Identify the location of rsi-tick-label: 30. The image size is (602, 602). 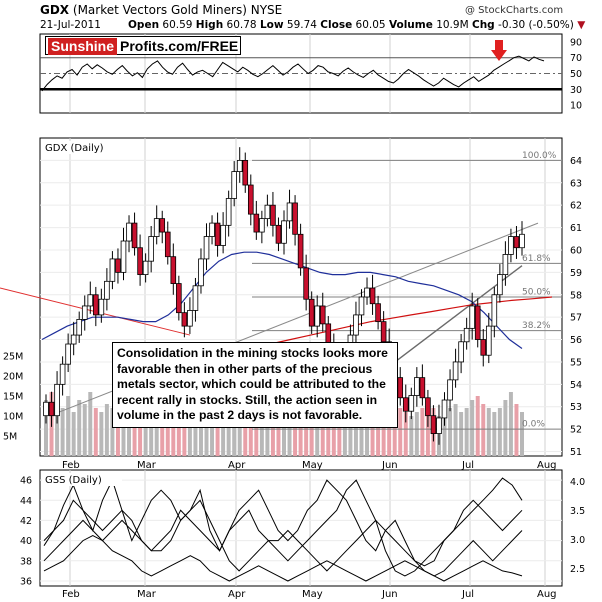
(576, 90).